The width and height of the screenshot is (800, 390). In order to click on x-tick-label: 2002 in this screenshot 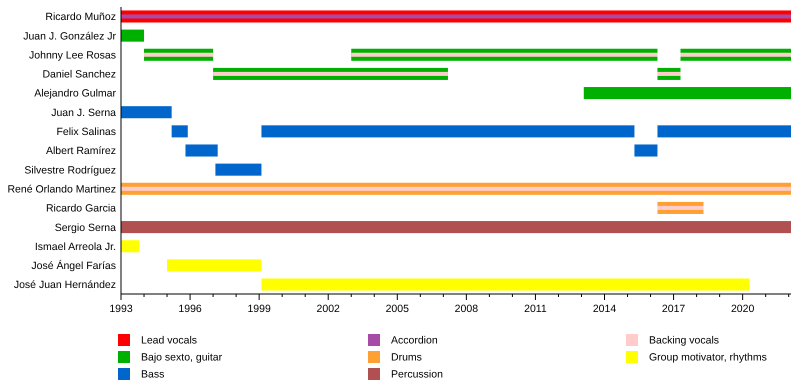, I will do `click(328, 309)`.